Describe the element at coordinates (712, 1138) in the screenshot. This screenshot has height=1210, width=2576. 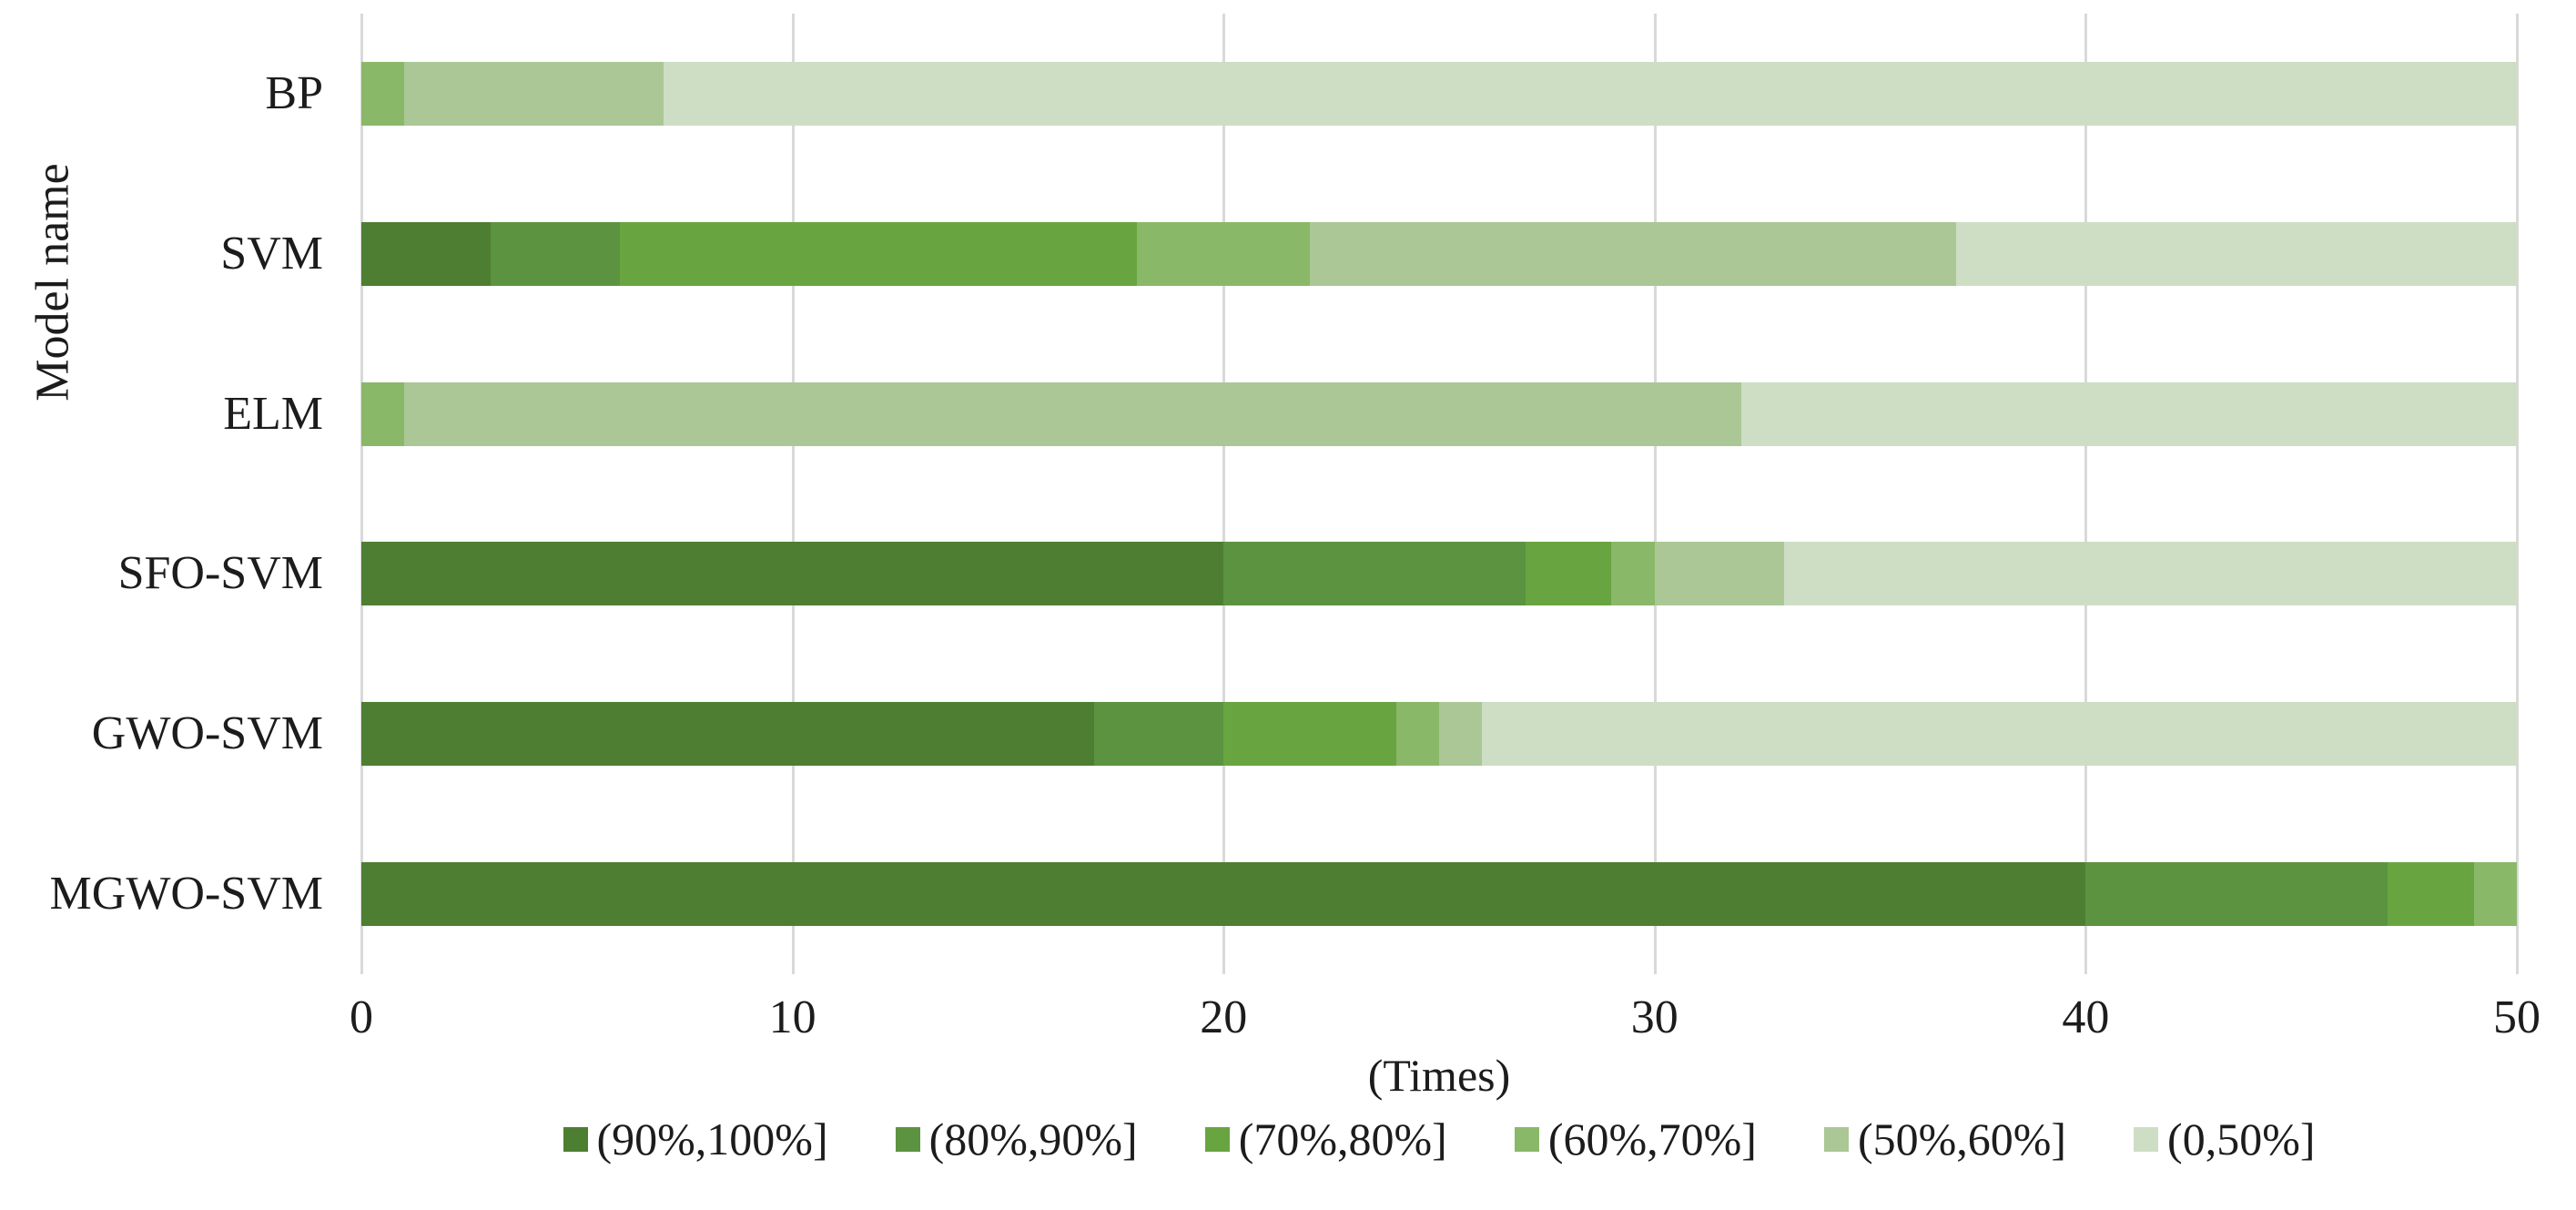
I see `legend-label: (90%,100%]` at that location.